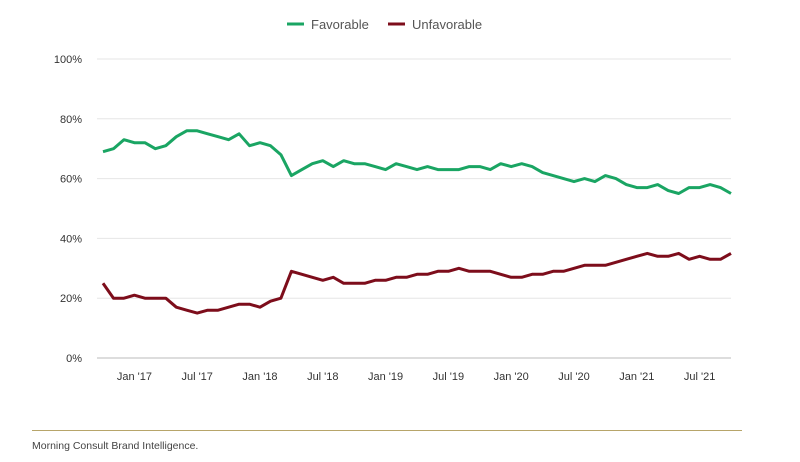 The height and width of the screenshot is (462, 800). I want to click on x-tick-label: Jul '21, so click(699, 377).